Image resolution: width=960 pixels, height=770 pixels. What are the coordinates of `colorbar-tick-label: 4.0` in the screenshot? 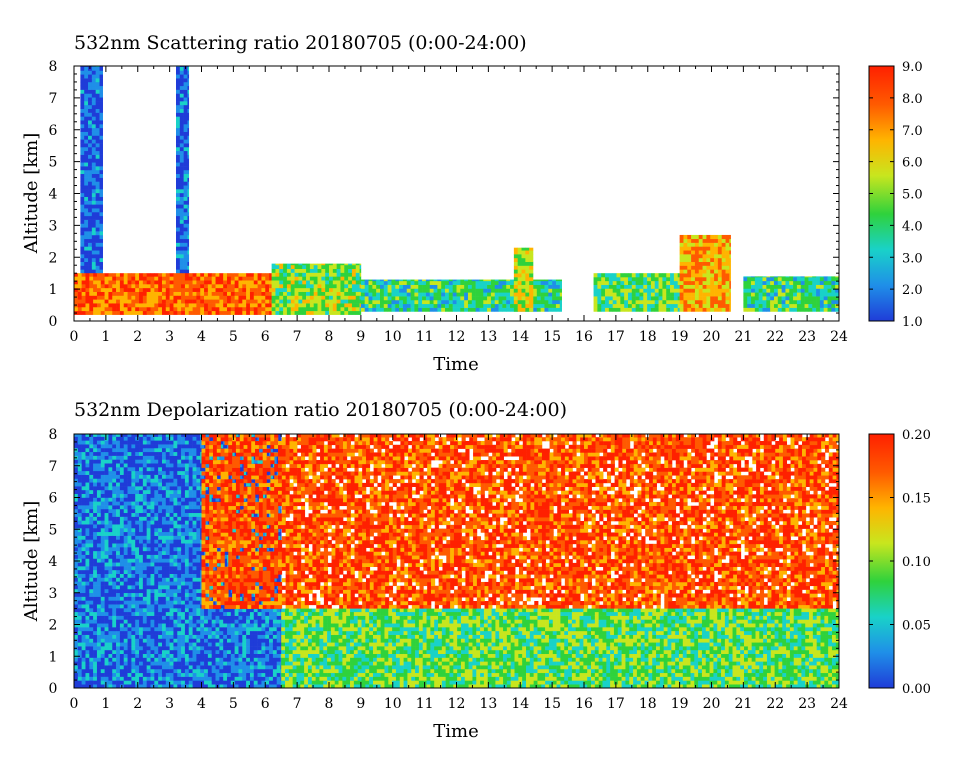 It's located at (912, 226).